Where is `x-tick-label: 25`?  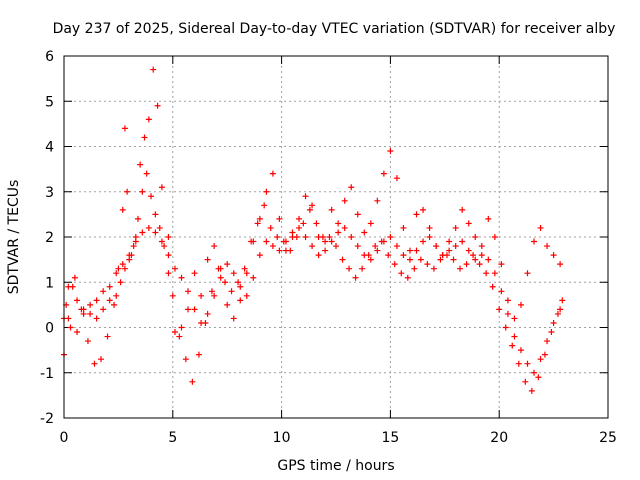 x-tick-label: 25 is located at coordinates (608, 438).